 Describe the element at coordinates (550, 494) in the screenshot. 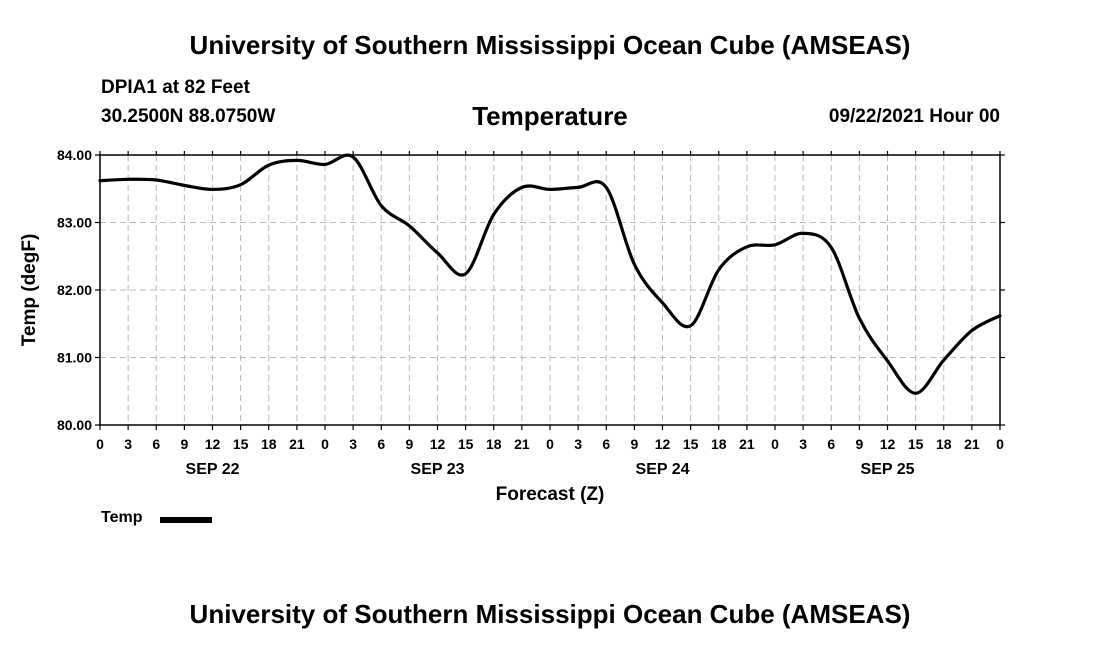

I see `x-axis-label: Forecast (Z)` at that location.